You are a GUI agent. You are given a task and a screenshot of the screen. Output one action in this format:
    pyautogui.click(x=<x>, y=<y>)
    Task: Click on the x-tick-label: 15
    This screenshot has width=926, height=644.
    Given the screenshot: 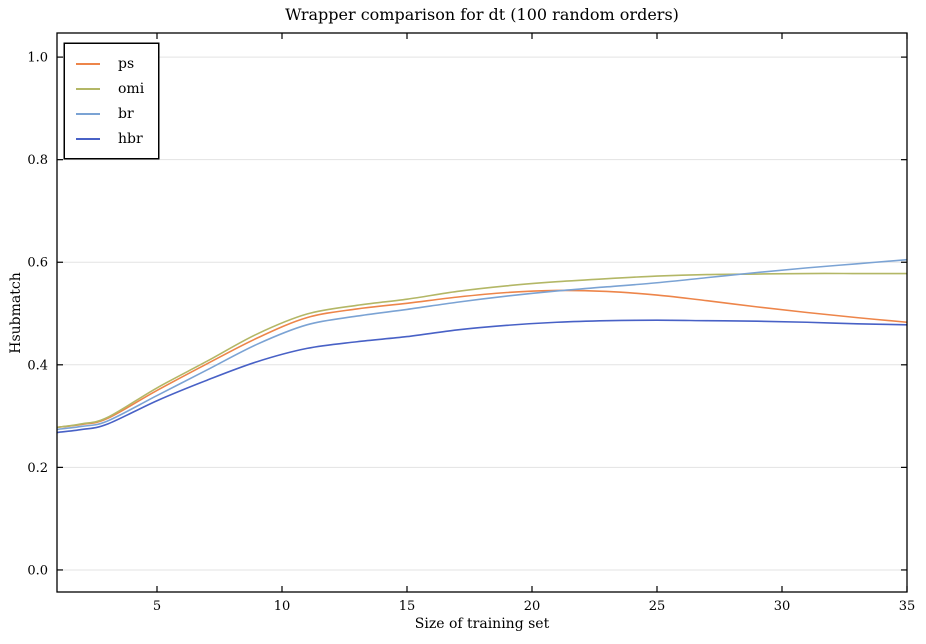 What is the action you would take?
    pyautogui.click(x=407, y=606)
    